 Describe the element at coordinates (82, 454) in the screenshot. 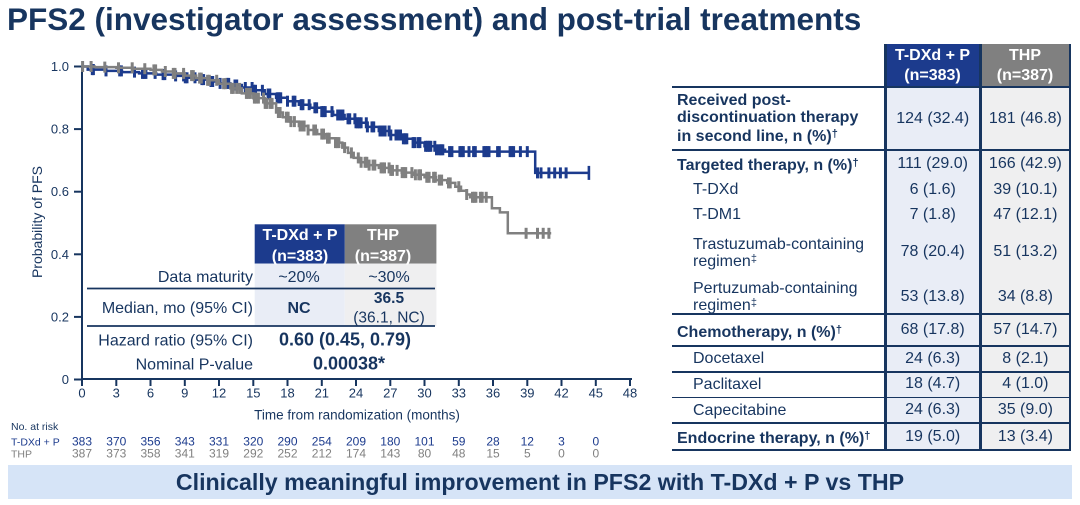

I see `svg-text: 387` at that location.